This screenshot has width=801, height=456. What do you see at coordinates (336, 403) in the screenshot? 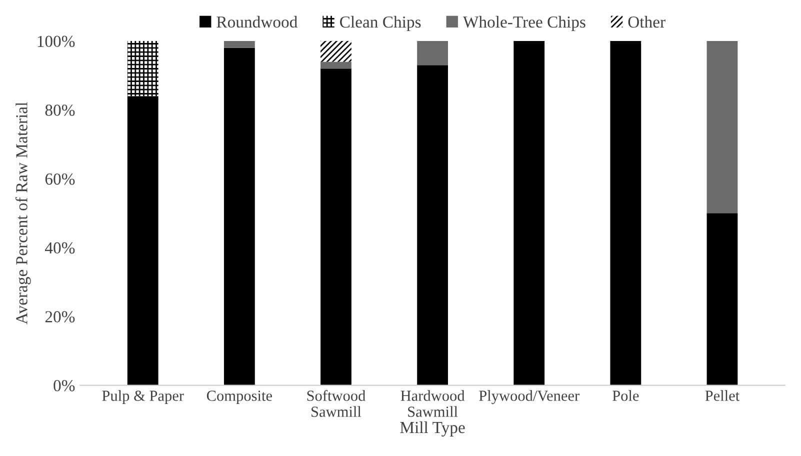
I see `x-tick-label: Softwood Sawmill` at bounding box center [336, 403].